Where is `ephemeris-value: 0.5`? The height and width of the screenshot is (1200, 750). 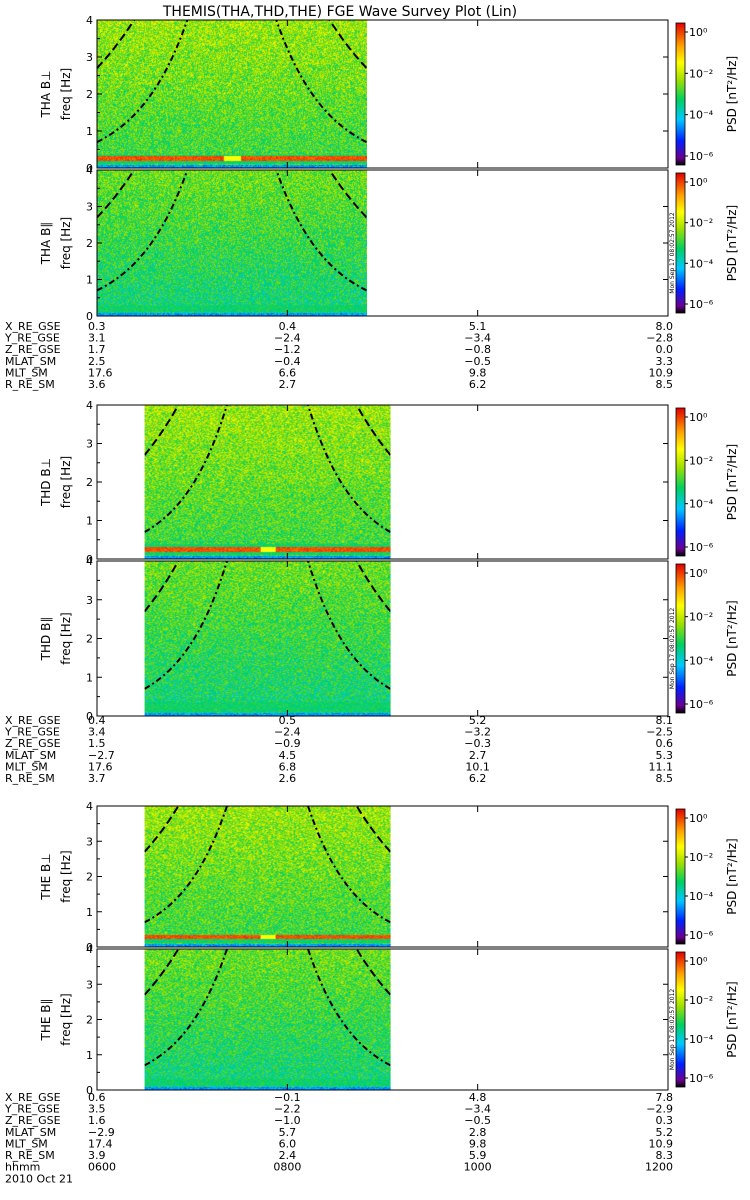
ephemeris-value: 0.5 is located at coordinates (288, 720).